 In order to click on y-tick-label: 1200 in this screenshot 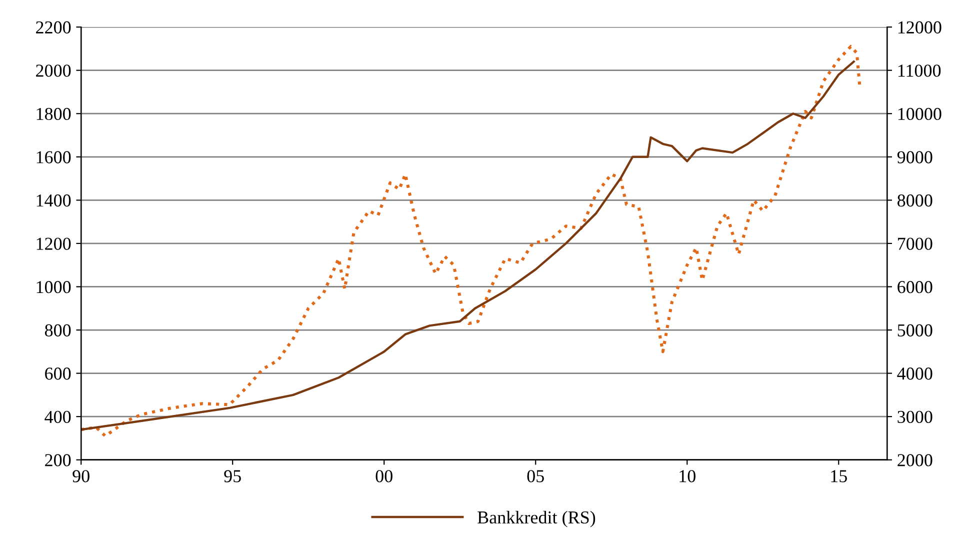, I will do `click(53, 244)`.